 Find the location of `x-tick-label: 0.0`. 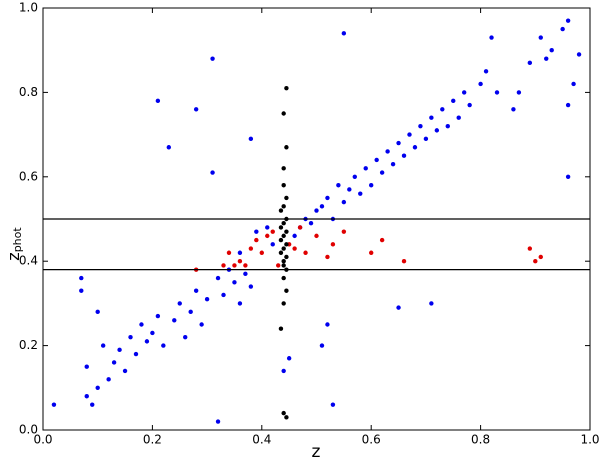

x-tick-label: 0.0 is located at coordinates (42, 440).